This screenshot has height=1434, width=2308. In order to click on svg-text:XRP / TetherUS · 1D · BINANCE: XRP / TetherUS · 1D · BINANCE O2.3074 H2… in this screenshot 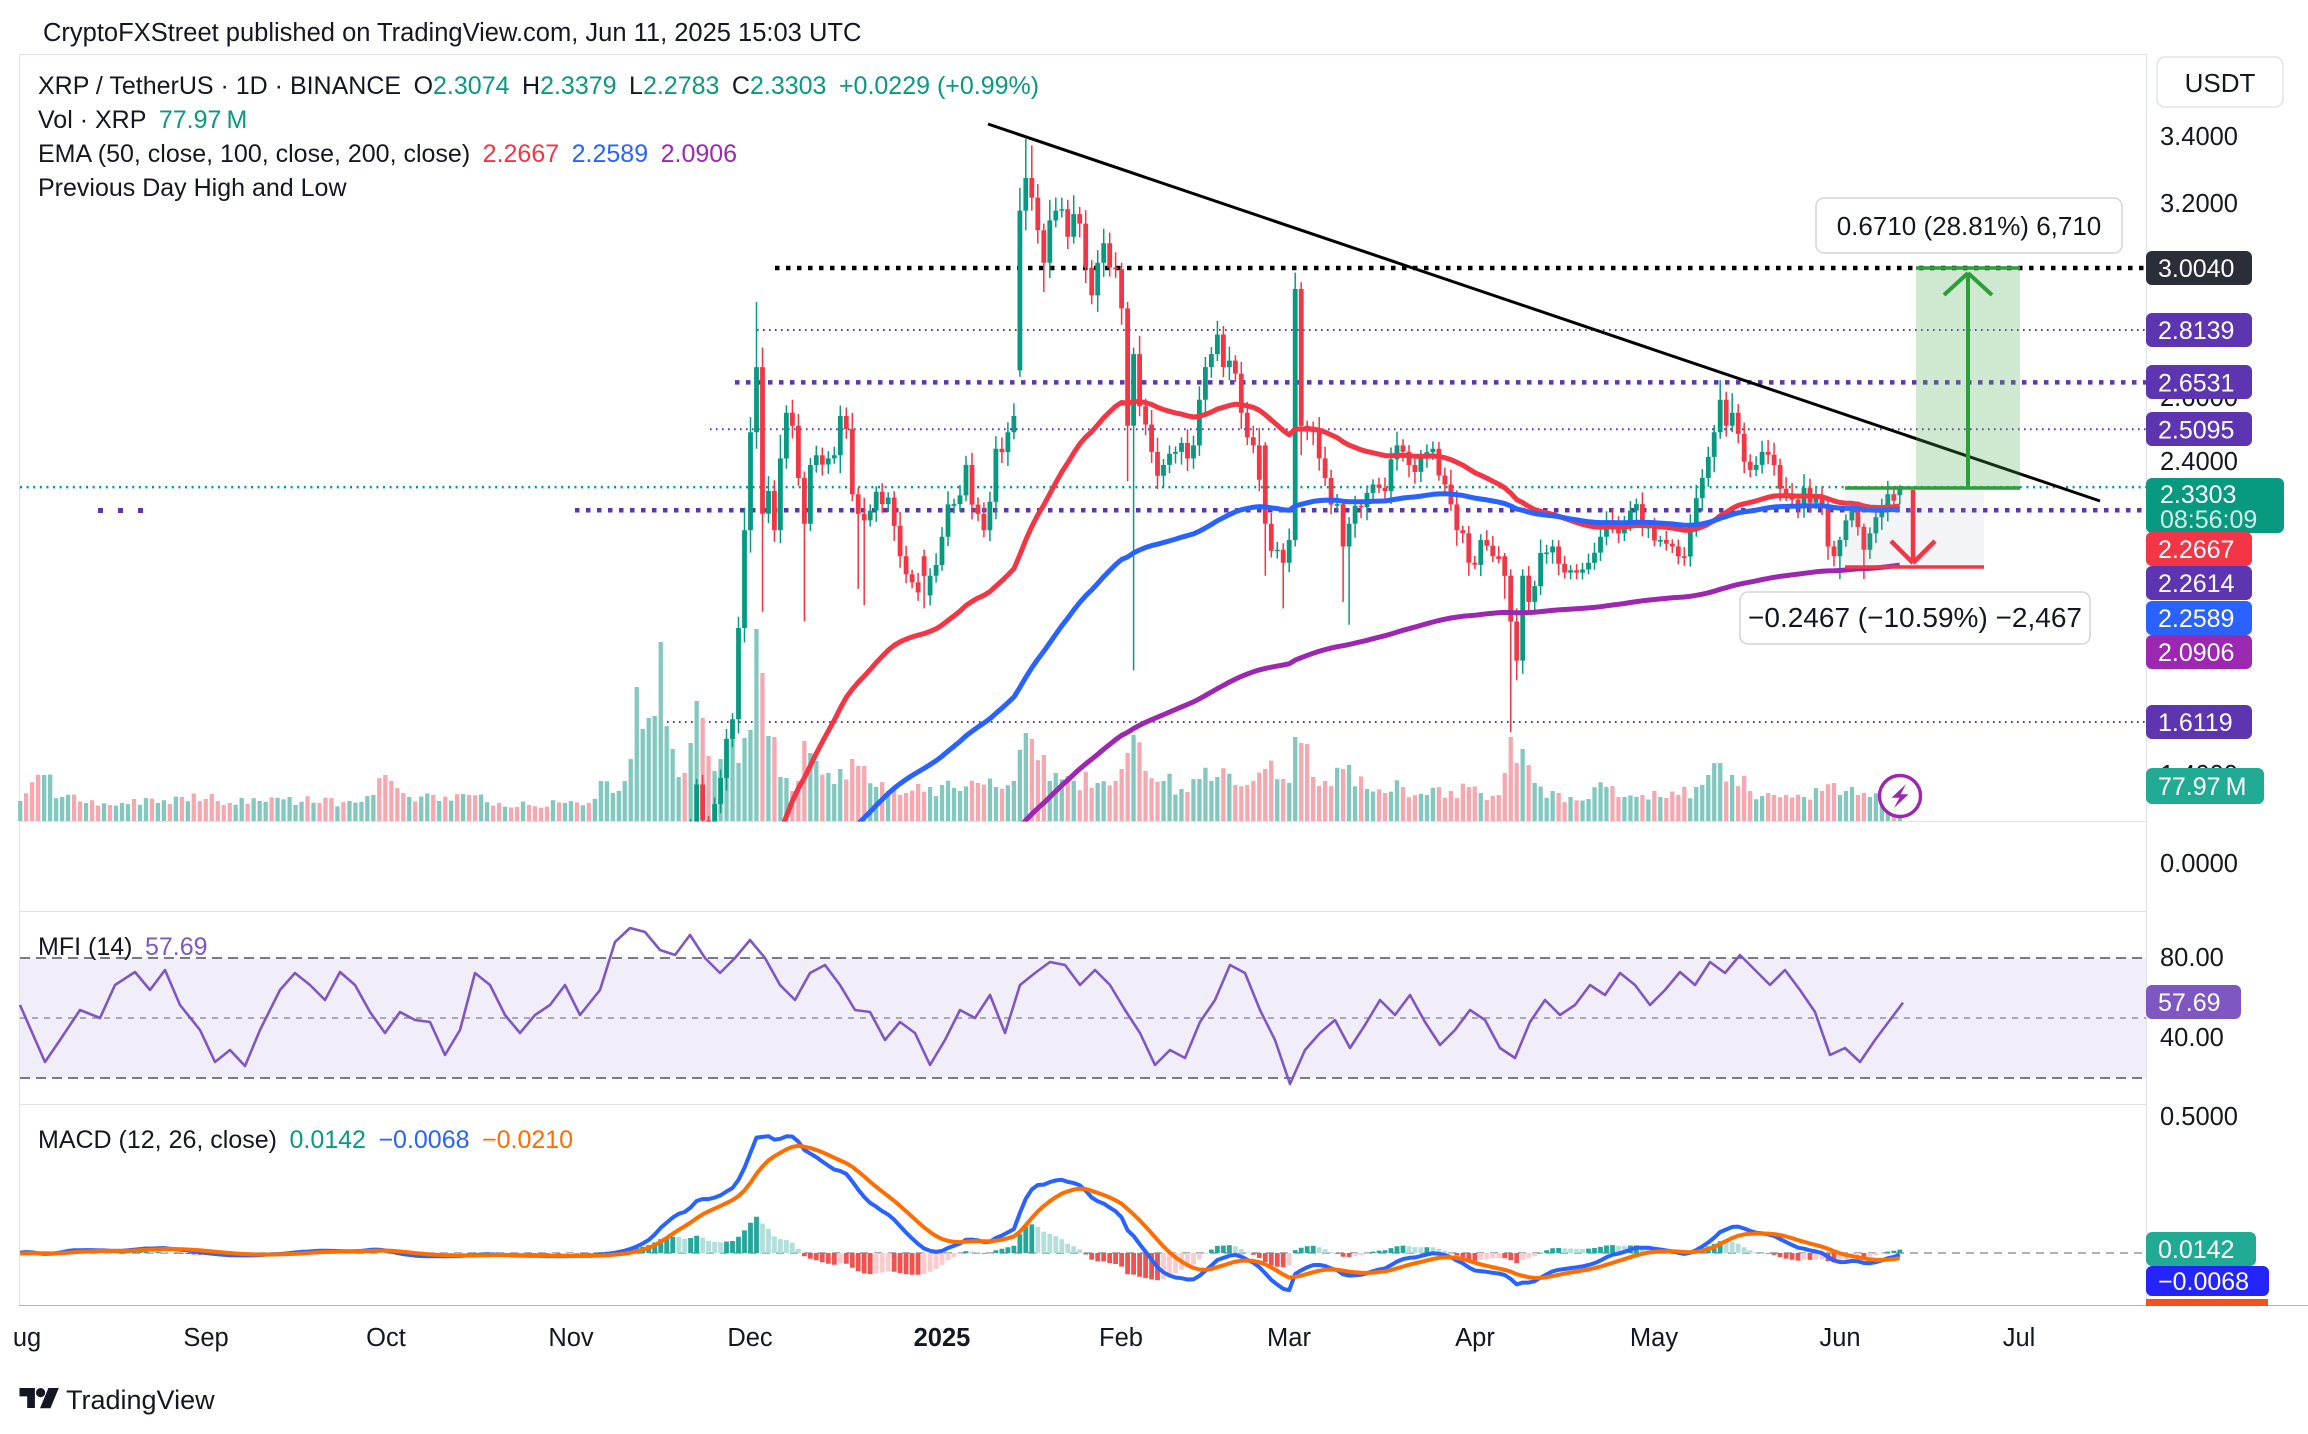, I will do `click(538, 86)`.